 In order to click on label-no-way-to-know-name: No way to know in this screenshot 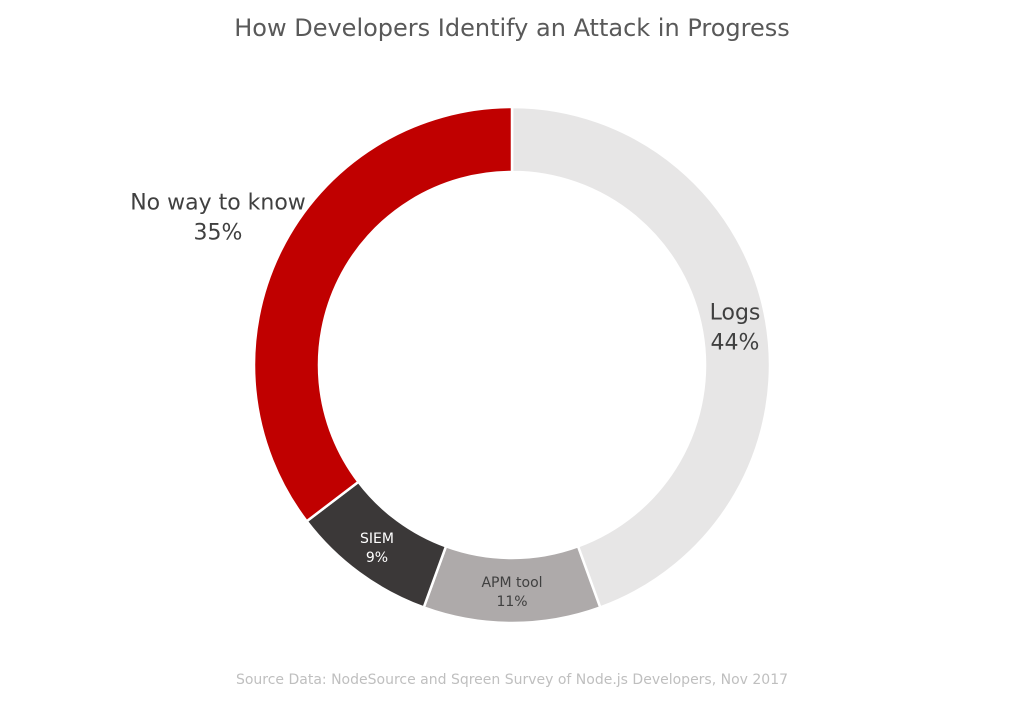, I will do `click(218, 203)`.